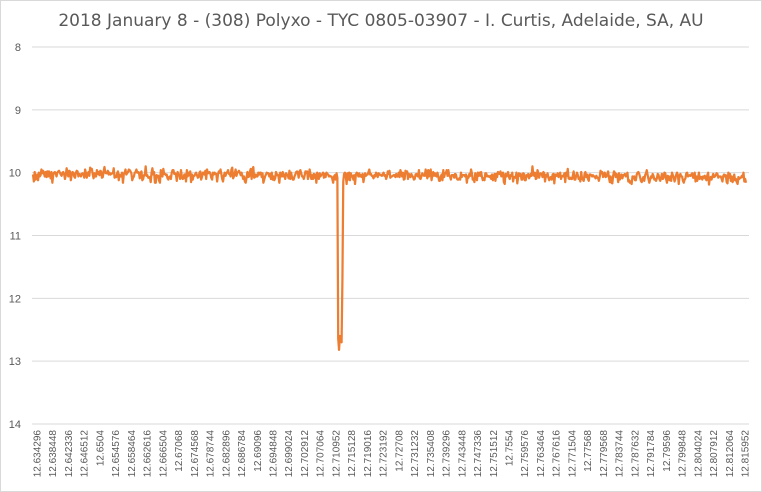  I want to click on x-tick-label: 12.759576, so click(525, 454).